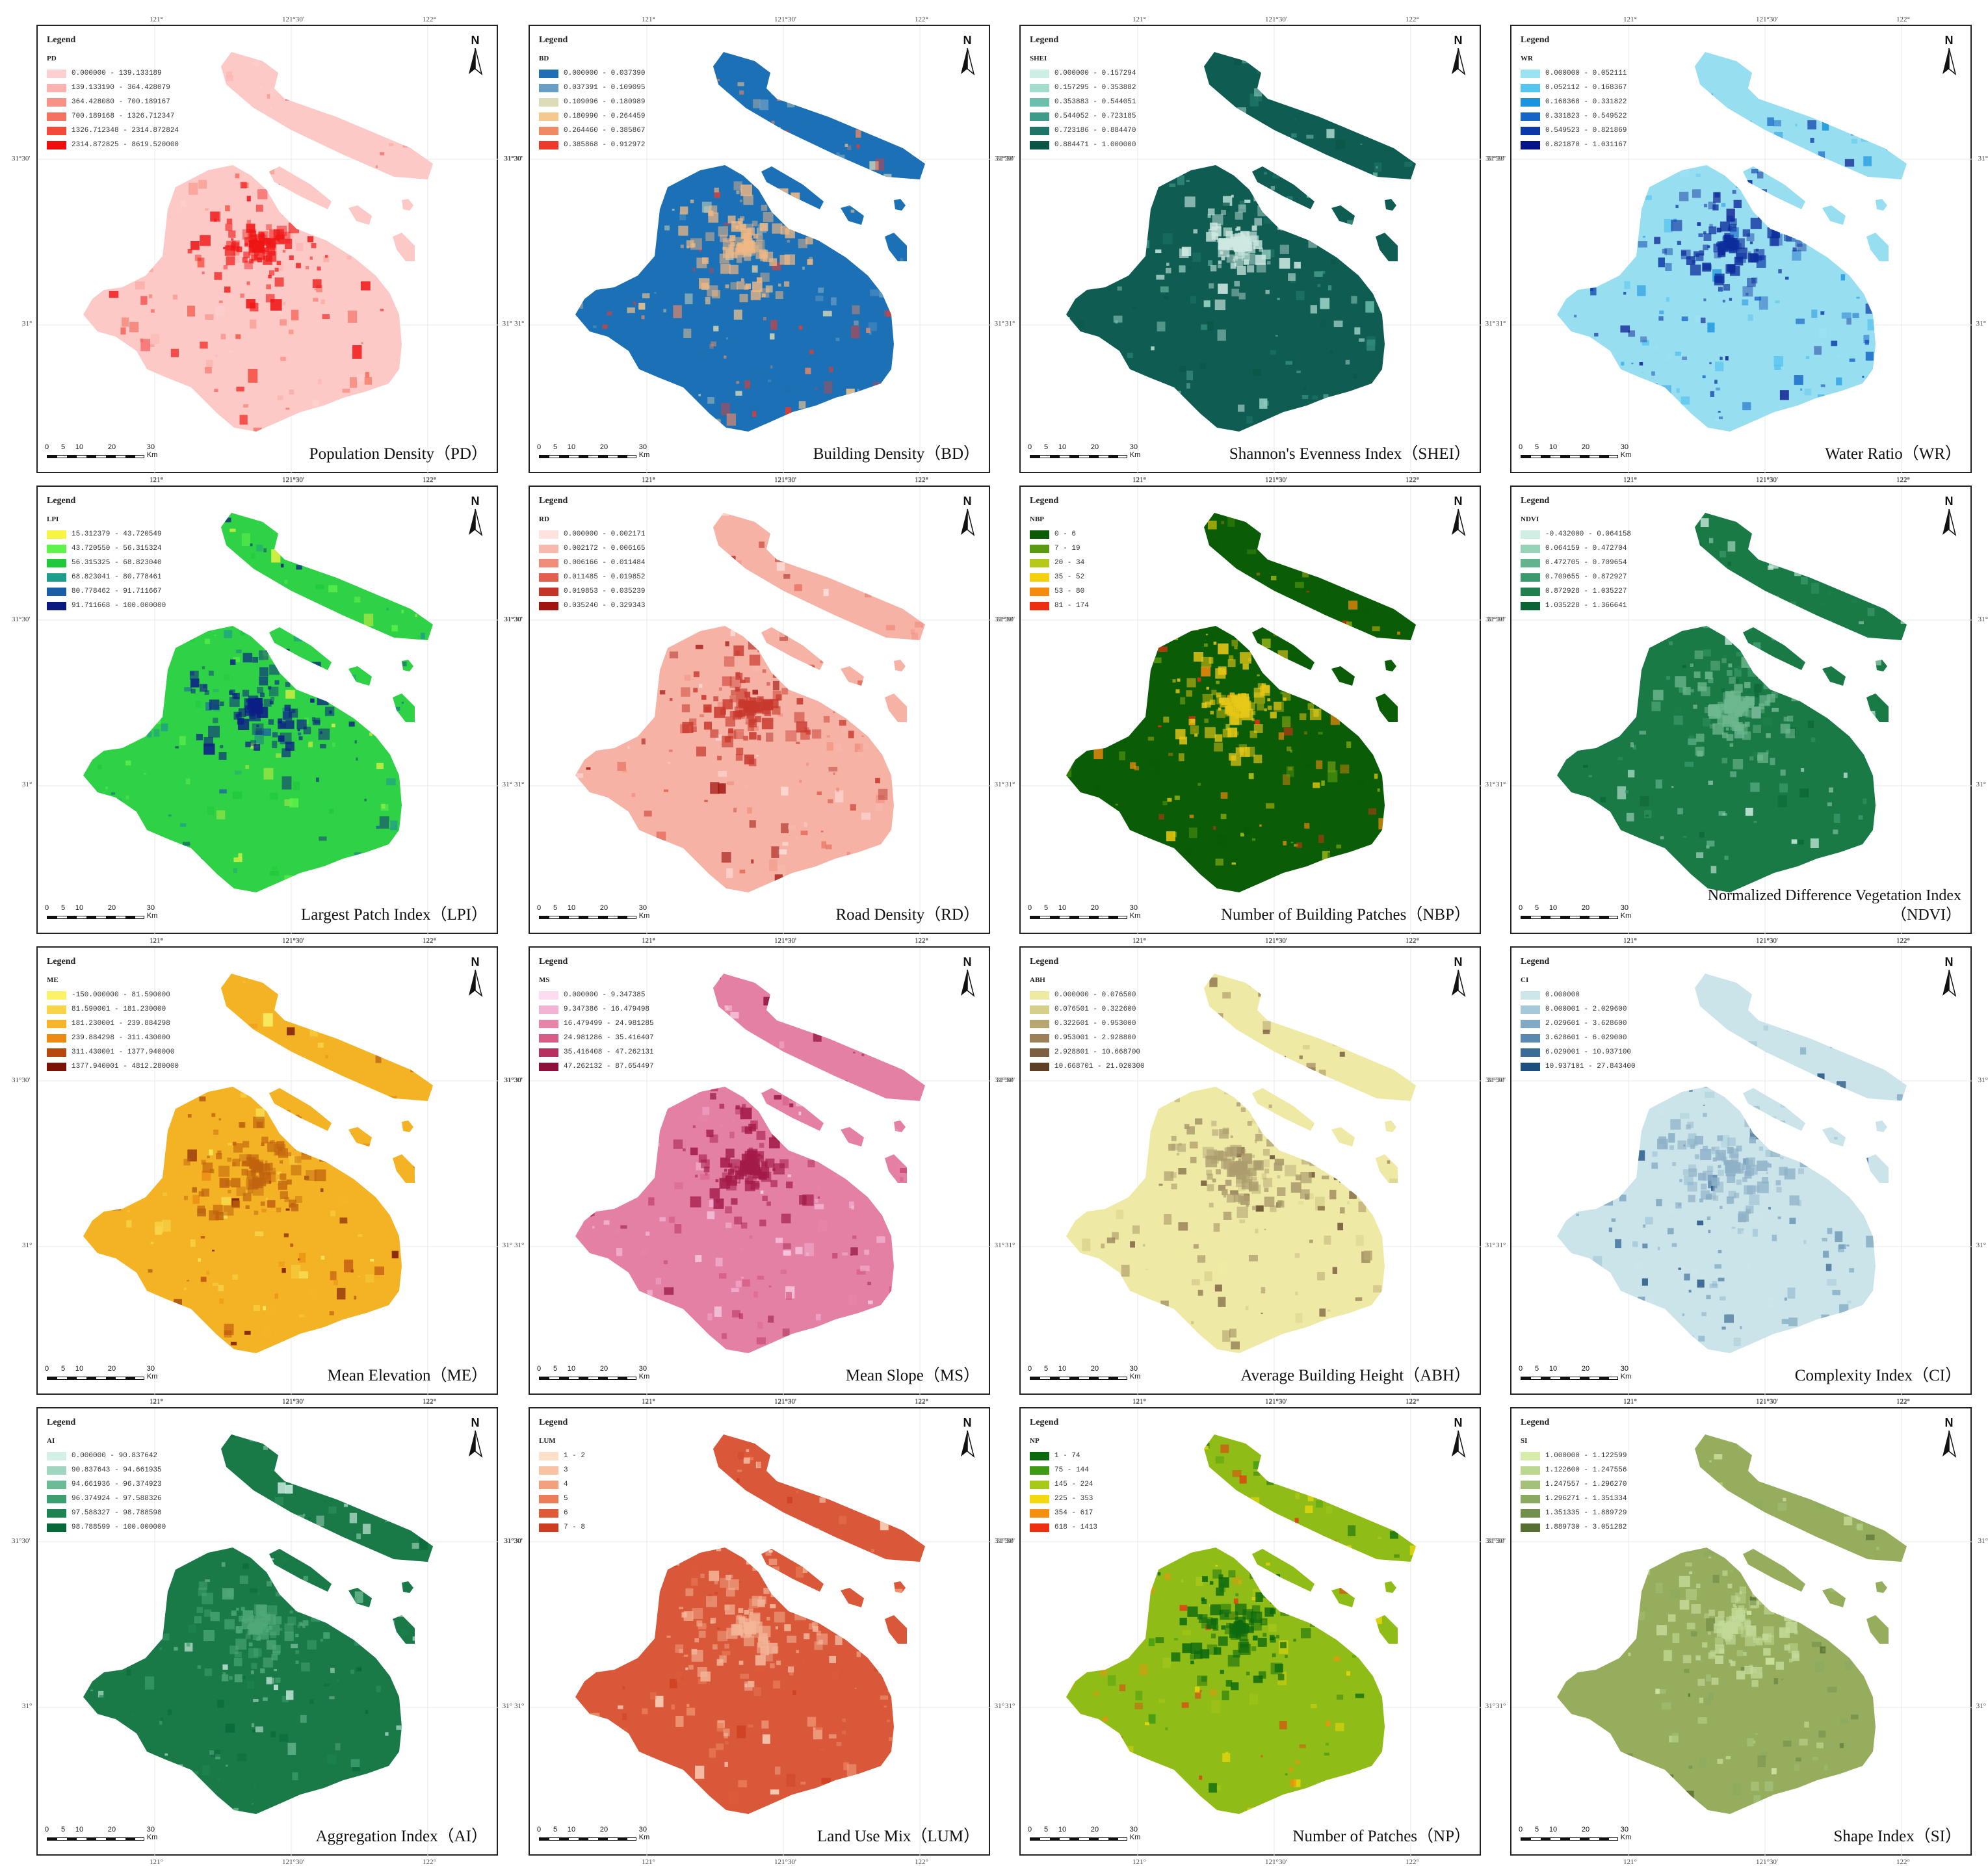 The image size is (1988, 1866). What do you see at coordinates (1059, 548) in the screenshot?
I see `legend-item: 7 - 19` at bounding box center [1059, 548].